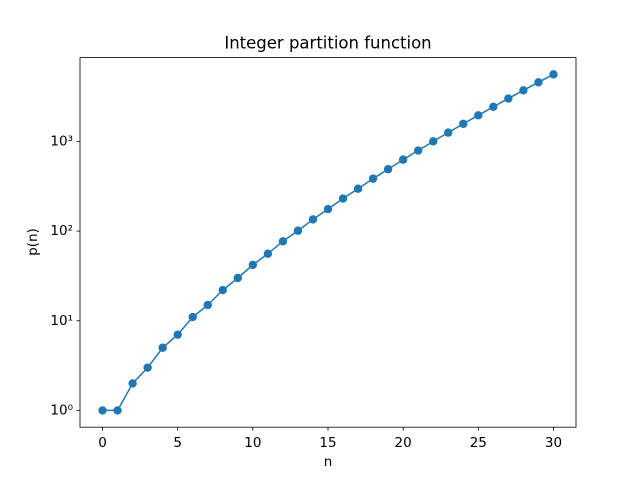  Describe the element at coordinates (328, 462) in the screenshot. I see `x-axis-label: n` at that location.